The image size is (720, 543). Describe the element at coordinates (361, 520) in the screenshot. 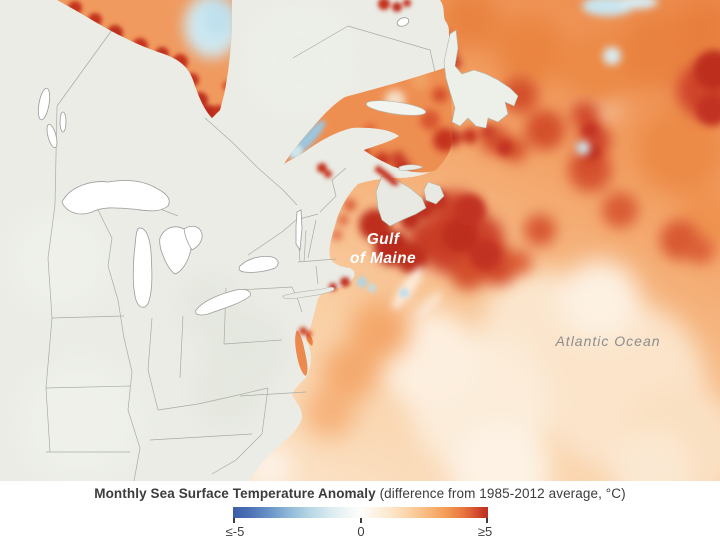

I see `colorbar-tick-zero` at that location.